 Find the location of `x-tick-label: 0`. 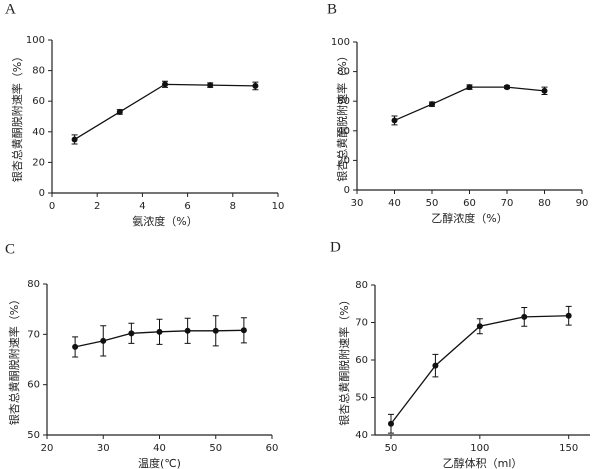

x-tick-label: 0 is located at coordinates (52, 206).